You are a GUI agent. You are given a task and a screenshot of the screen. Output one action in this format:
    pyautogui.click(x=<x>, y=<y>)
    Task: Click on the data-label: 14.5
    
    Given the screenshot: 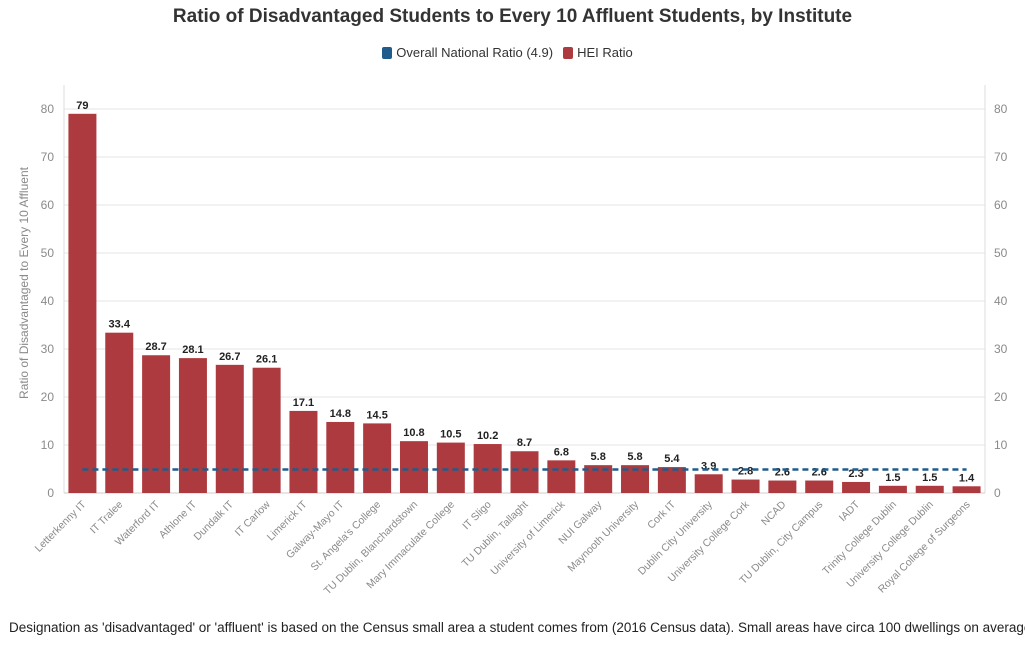 What is the action you would take?
    pyautogui.click(x=376, y=415)
    